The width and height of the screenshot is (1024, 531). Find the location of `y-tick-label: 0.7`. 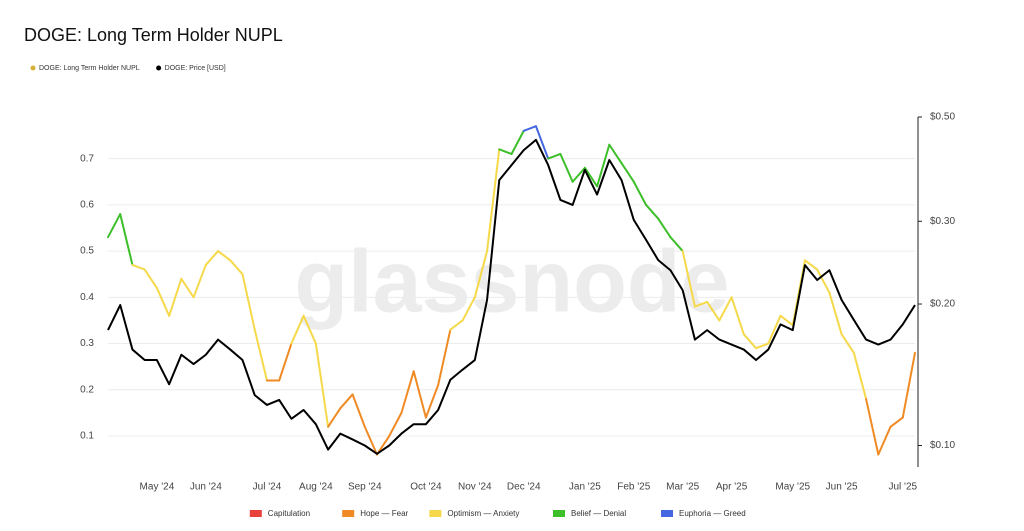

y-tick-label: 0.7 is located at coordinates (87, 158).